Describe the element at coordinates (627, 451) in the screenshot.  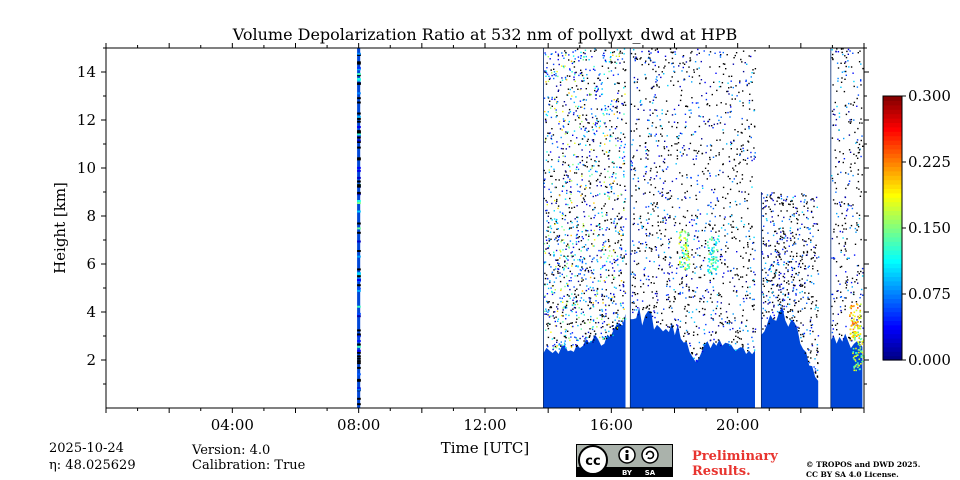
I see `person-head` at that location.